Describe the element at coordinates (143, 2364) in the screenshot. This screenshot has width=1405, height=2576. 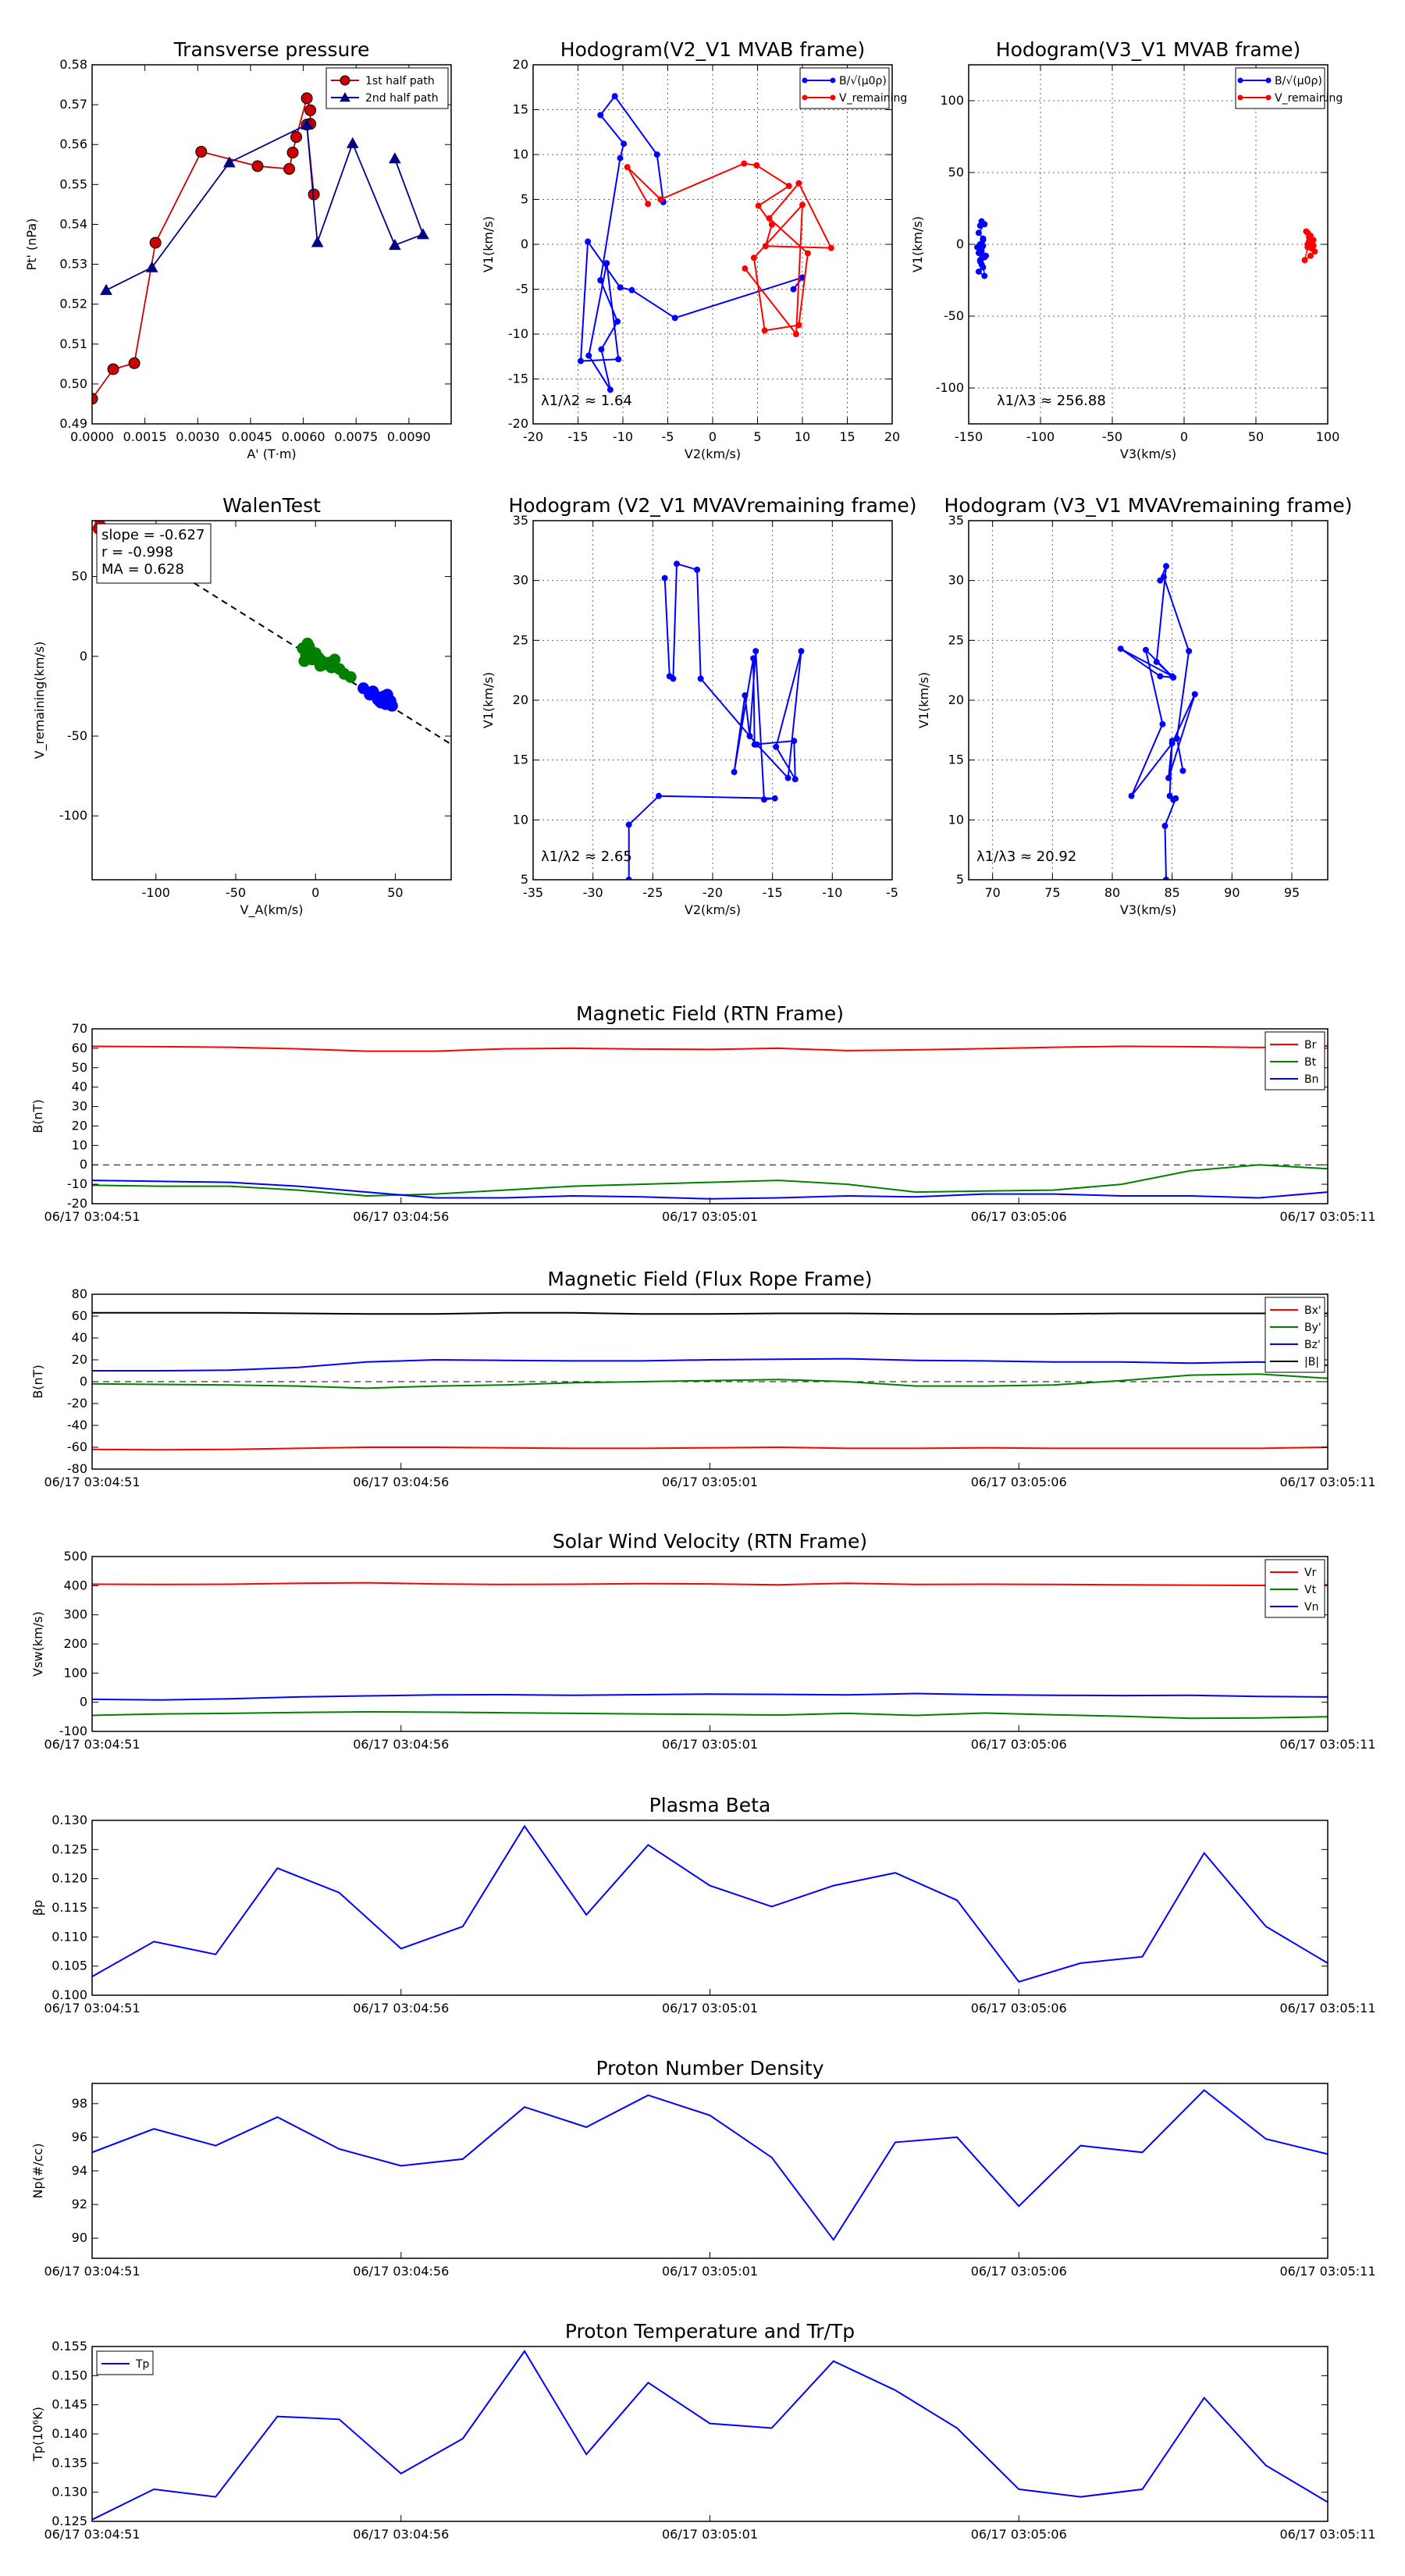
I see `legend-label: Tp` at that location.